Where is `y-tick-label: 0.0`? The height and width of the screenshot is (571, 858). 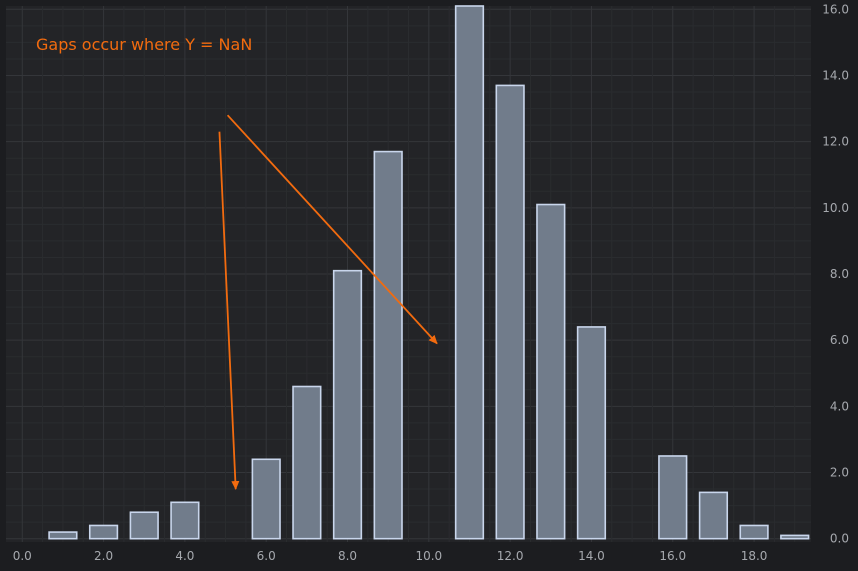
y-tick-label: 0.0 is located at coordinates (839, 539).